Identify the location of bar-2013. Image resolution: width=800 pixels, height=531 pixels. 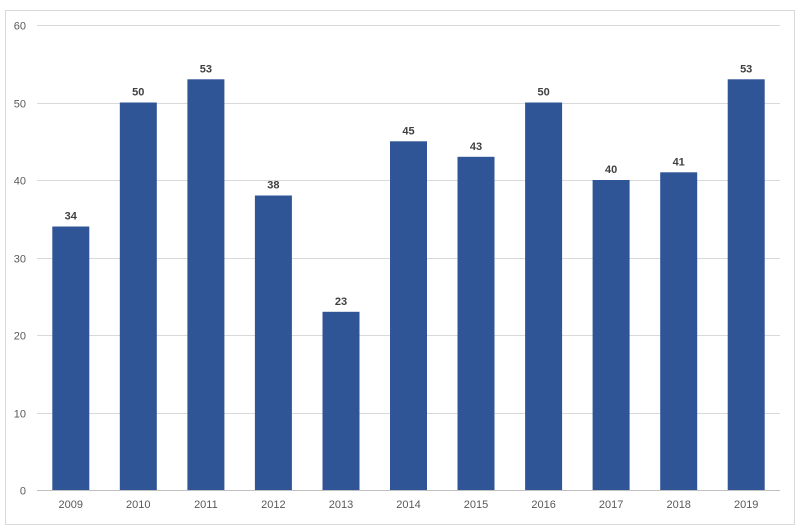
(341, 401).